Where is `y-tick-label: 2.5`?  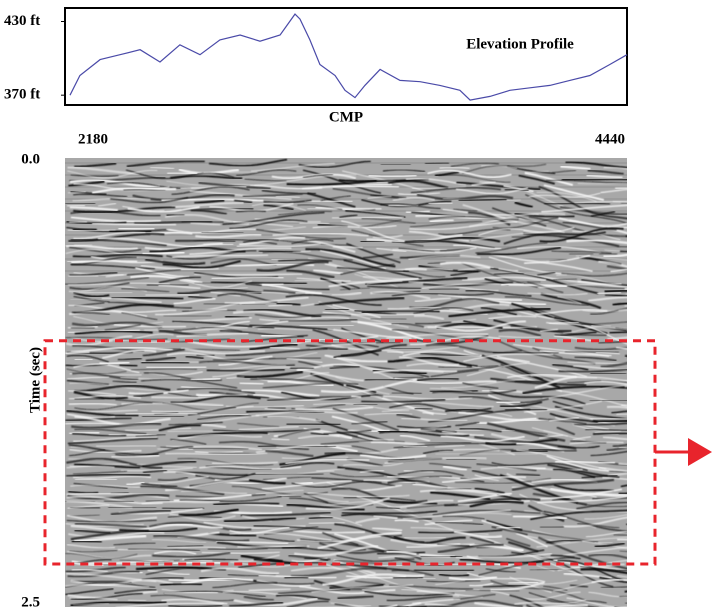
y-tick-label: 2.5 is located at coordinates (30, 602).